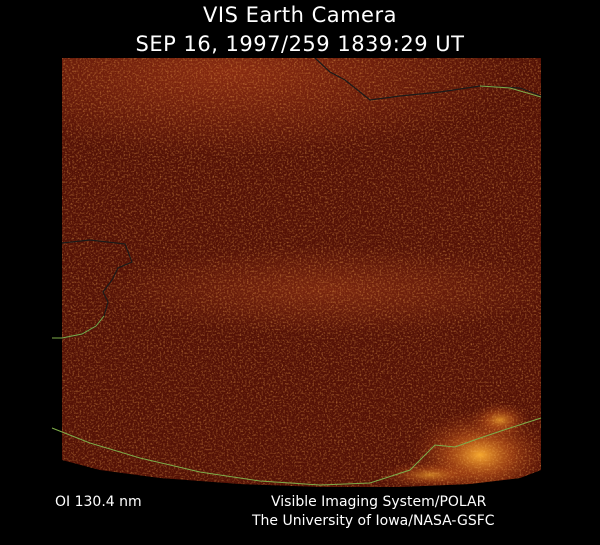 Image resolution: width=600 pixels, height=545 pixels. I want to click on page-title: VIS Earth Camera, so click(300, 15).